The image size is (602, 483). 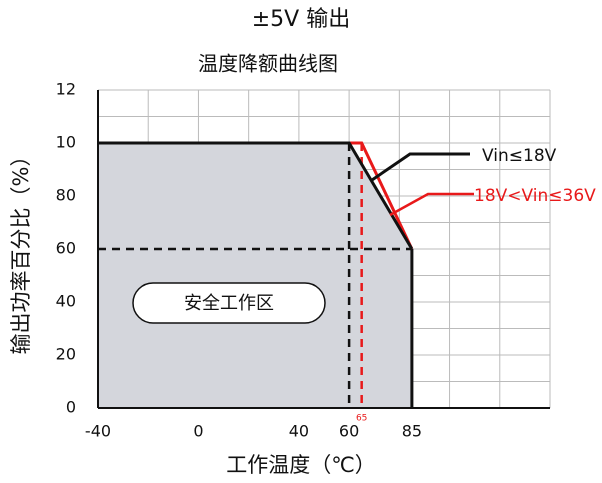 What do you see at coordinates (66, 248) in the screenshot?
I see `y-tick-label: 60` at bounding box center [66, 248].